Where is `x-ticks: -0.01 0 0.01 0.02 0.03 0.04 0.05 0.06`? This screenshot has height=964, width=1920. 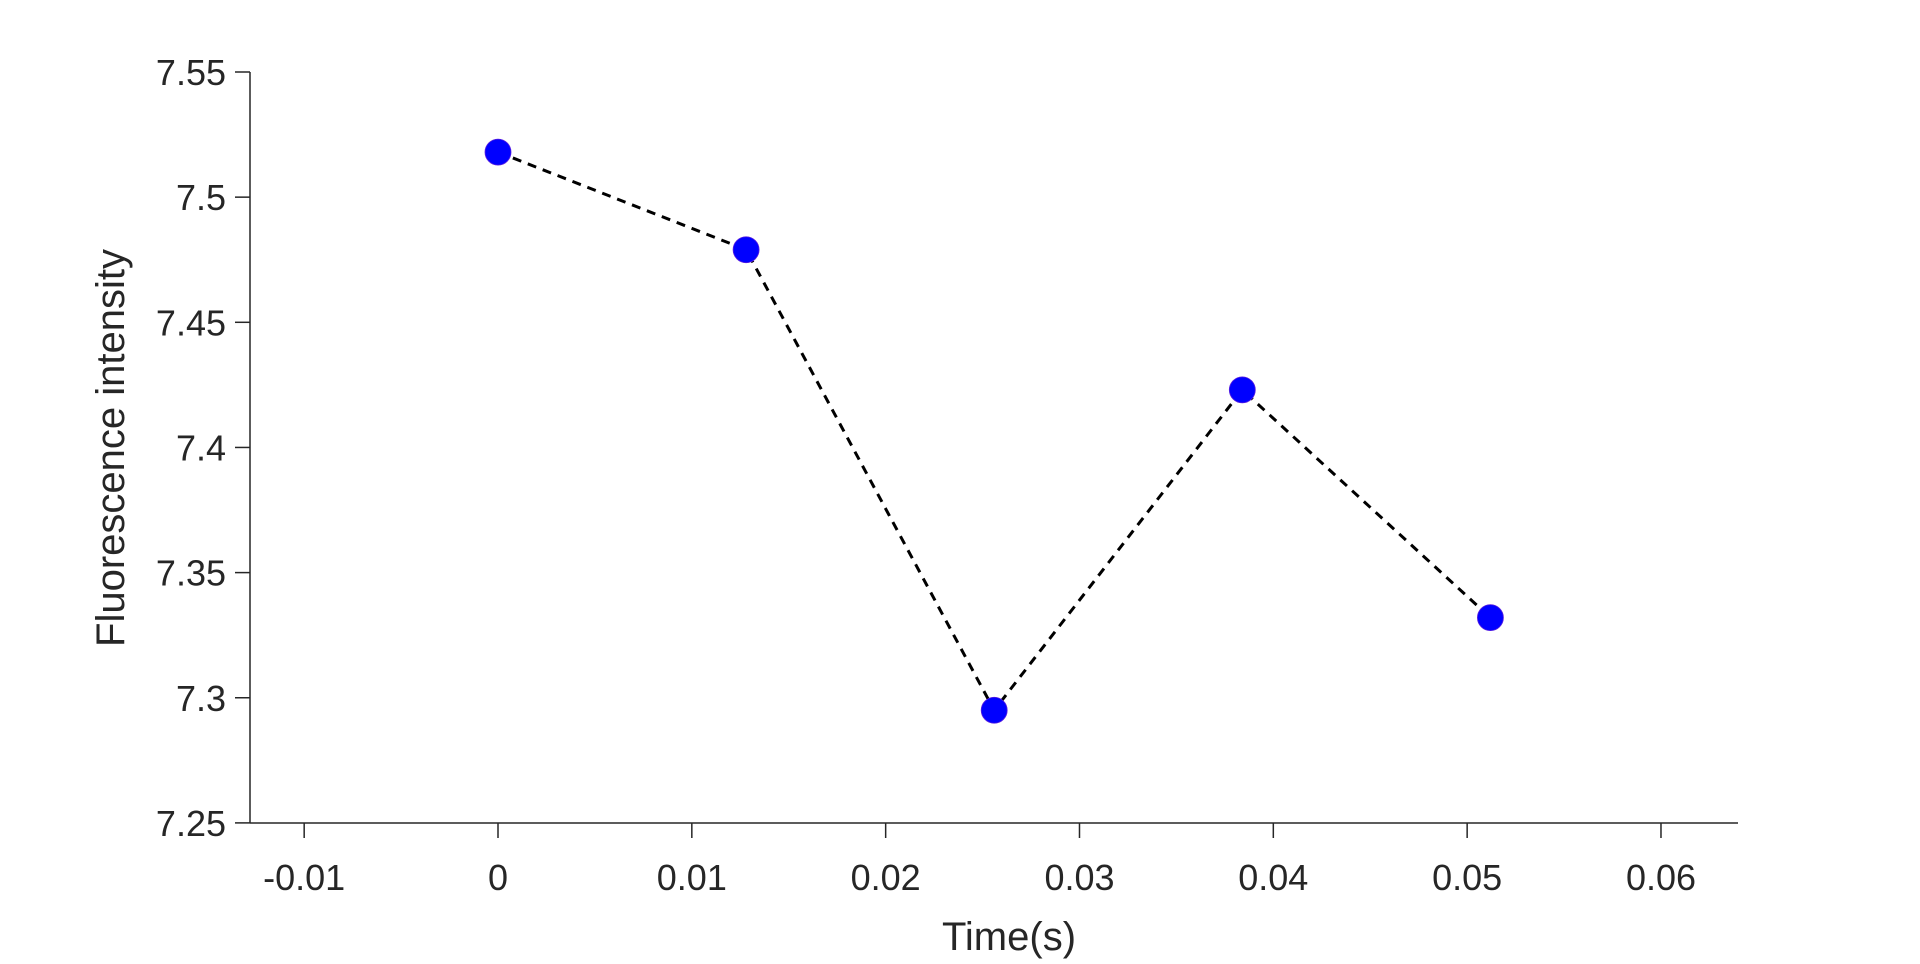
x-ticks: -0.01 0 0.01 0.02 0.03 0.04 0.05 0.06 is located at coordinates (979, 860).